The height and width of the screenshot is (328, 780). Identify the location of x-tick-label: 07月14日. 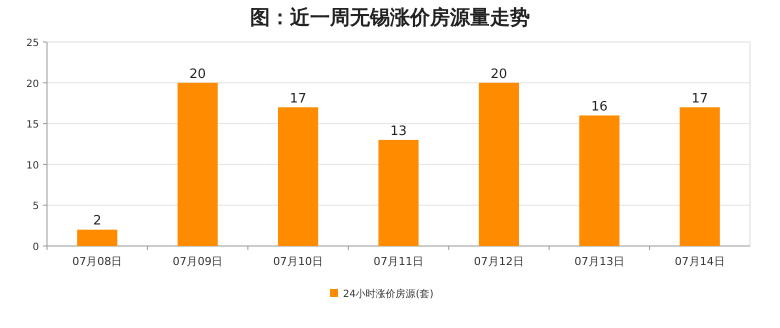
(699, 261).